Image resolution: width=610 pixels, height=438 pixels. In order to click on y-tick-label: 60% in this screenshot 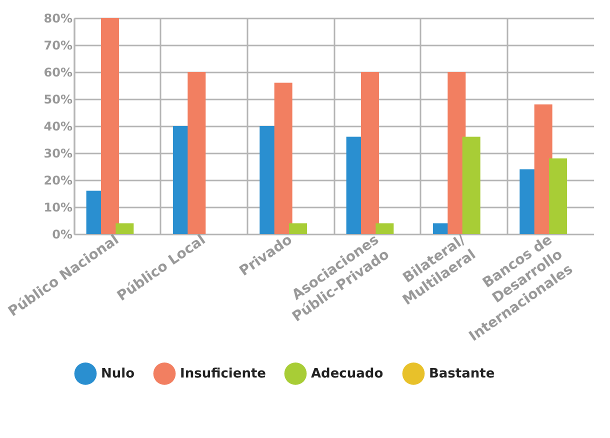, I will do `click(58, 73)`.